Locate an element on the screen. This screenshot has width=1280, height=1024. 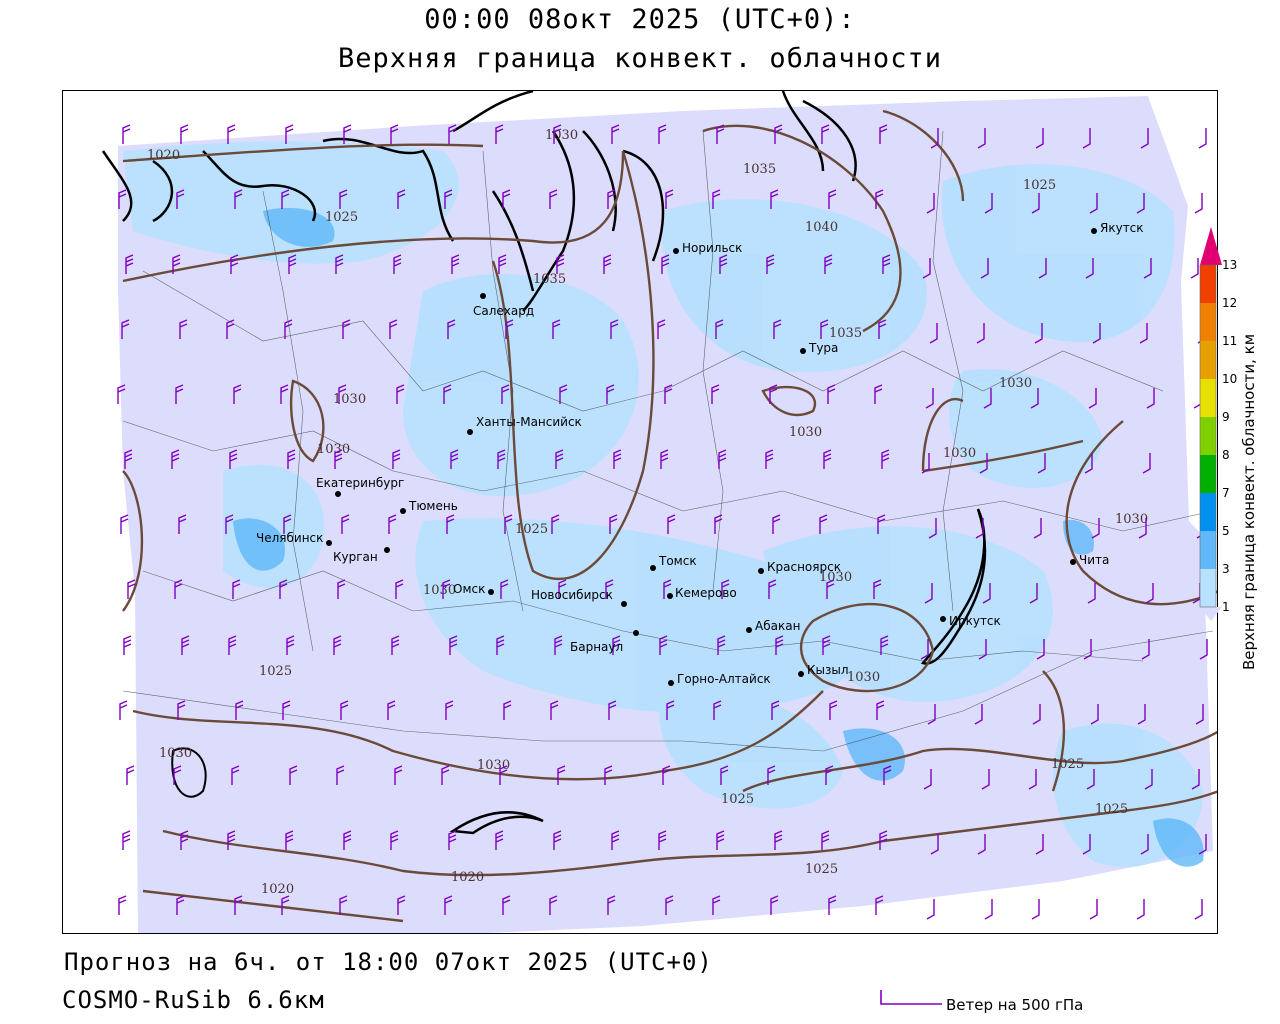
lake-baikal is located at coordinates (953, 586).